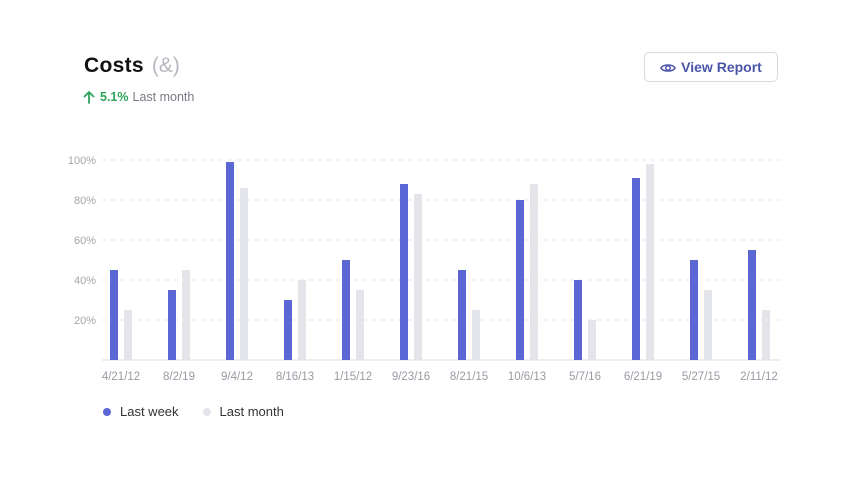 The width and height of the screenshot is (848, 491). I want to click on chart-unit: (&), so click(165, 65).